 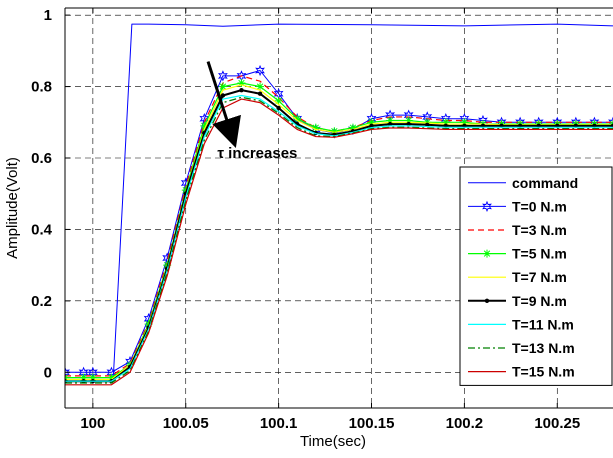 I want to click on legend-label: T=5 N.m, so click(x=539, y=254).